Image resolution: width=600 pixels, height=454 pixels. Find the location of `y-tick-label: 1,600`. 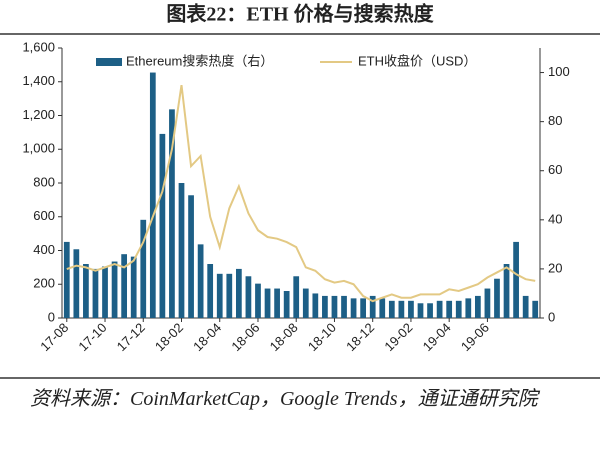

y-tick-label: 1,600 is located at coordinates (38, 46).